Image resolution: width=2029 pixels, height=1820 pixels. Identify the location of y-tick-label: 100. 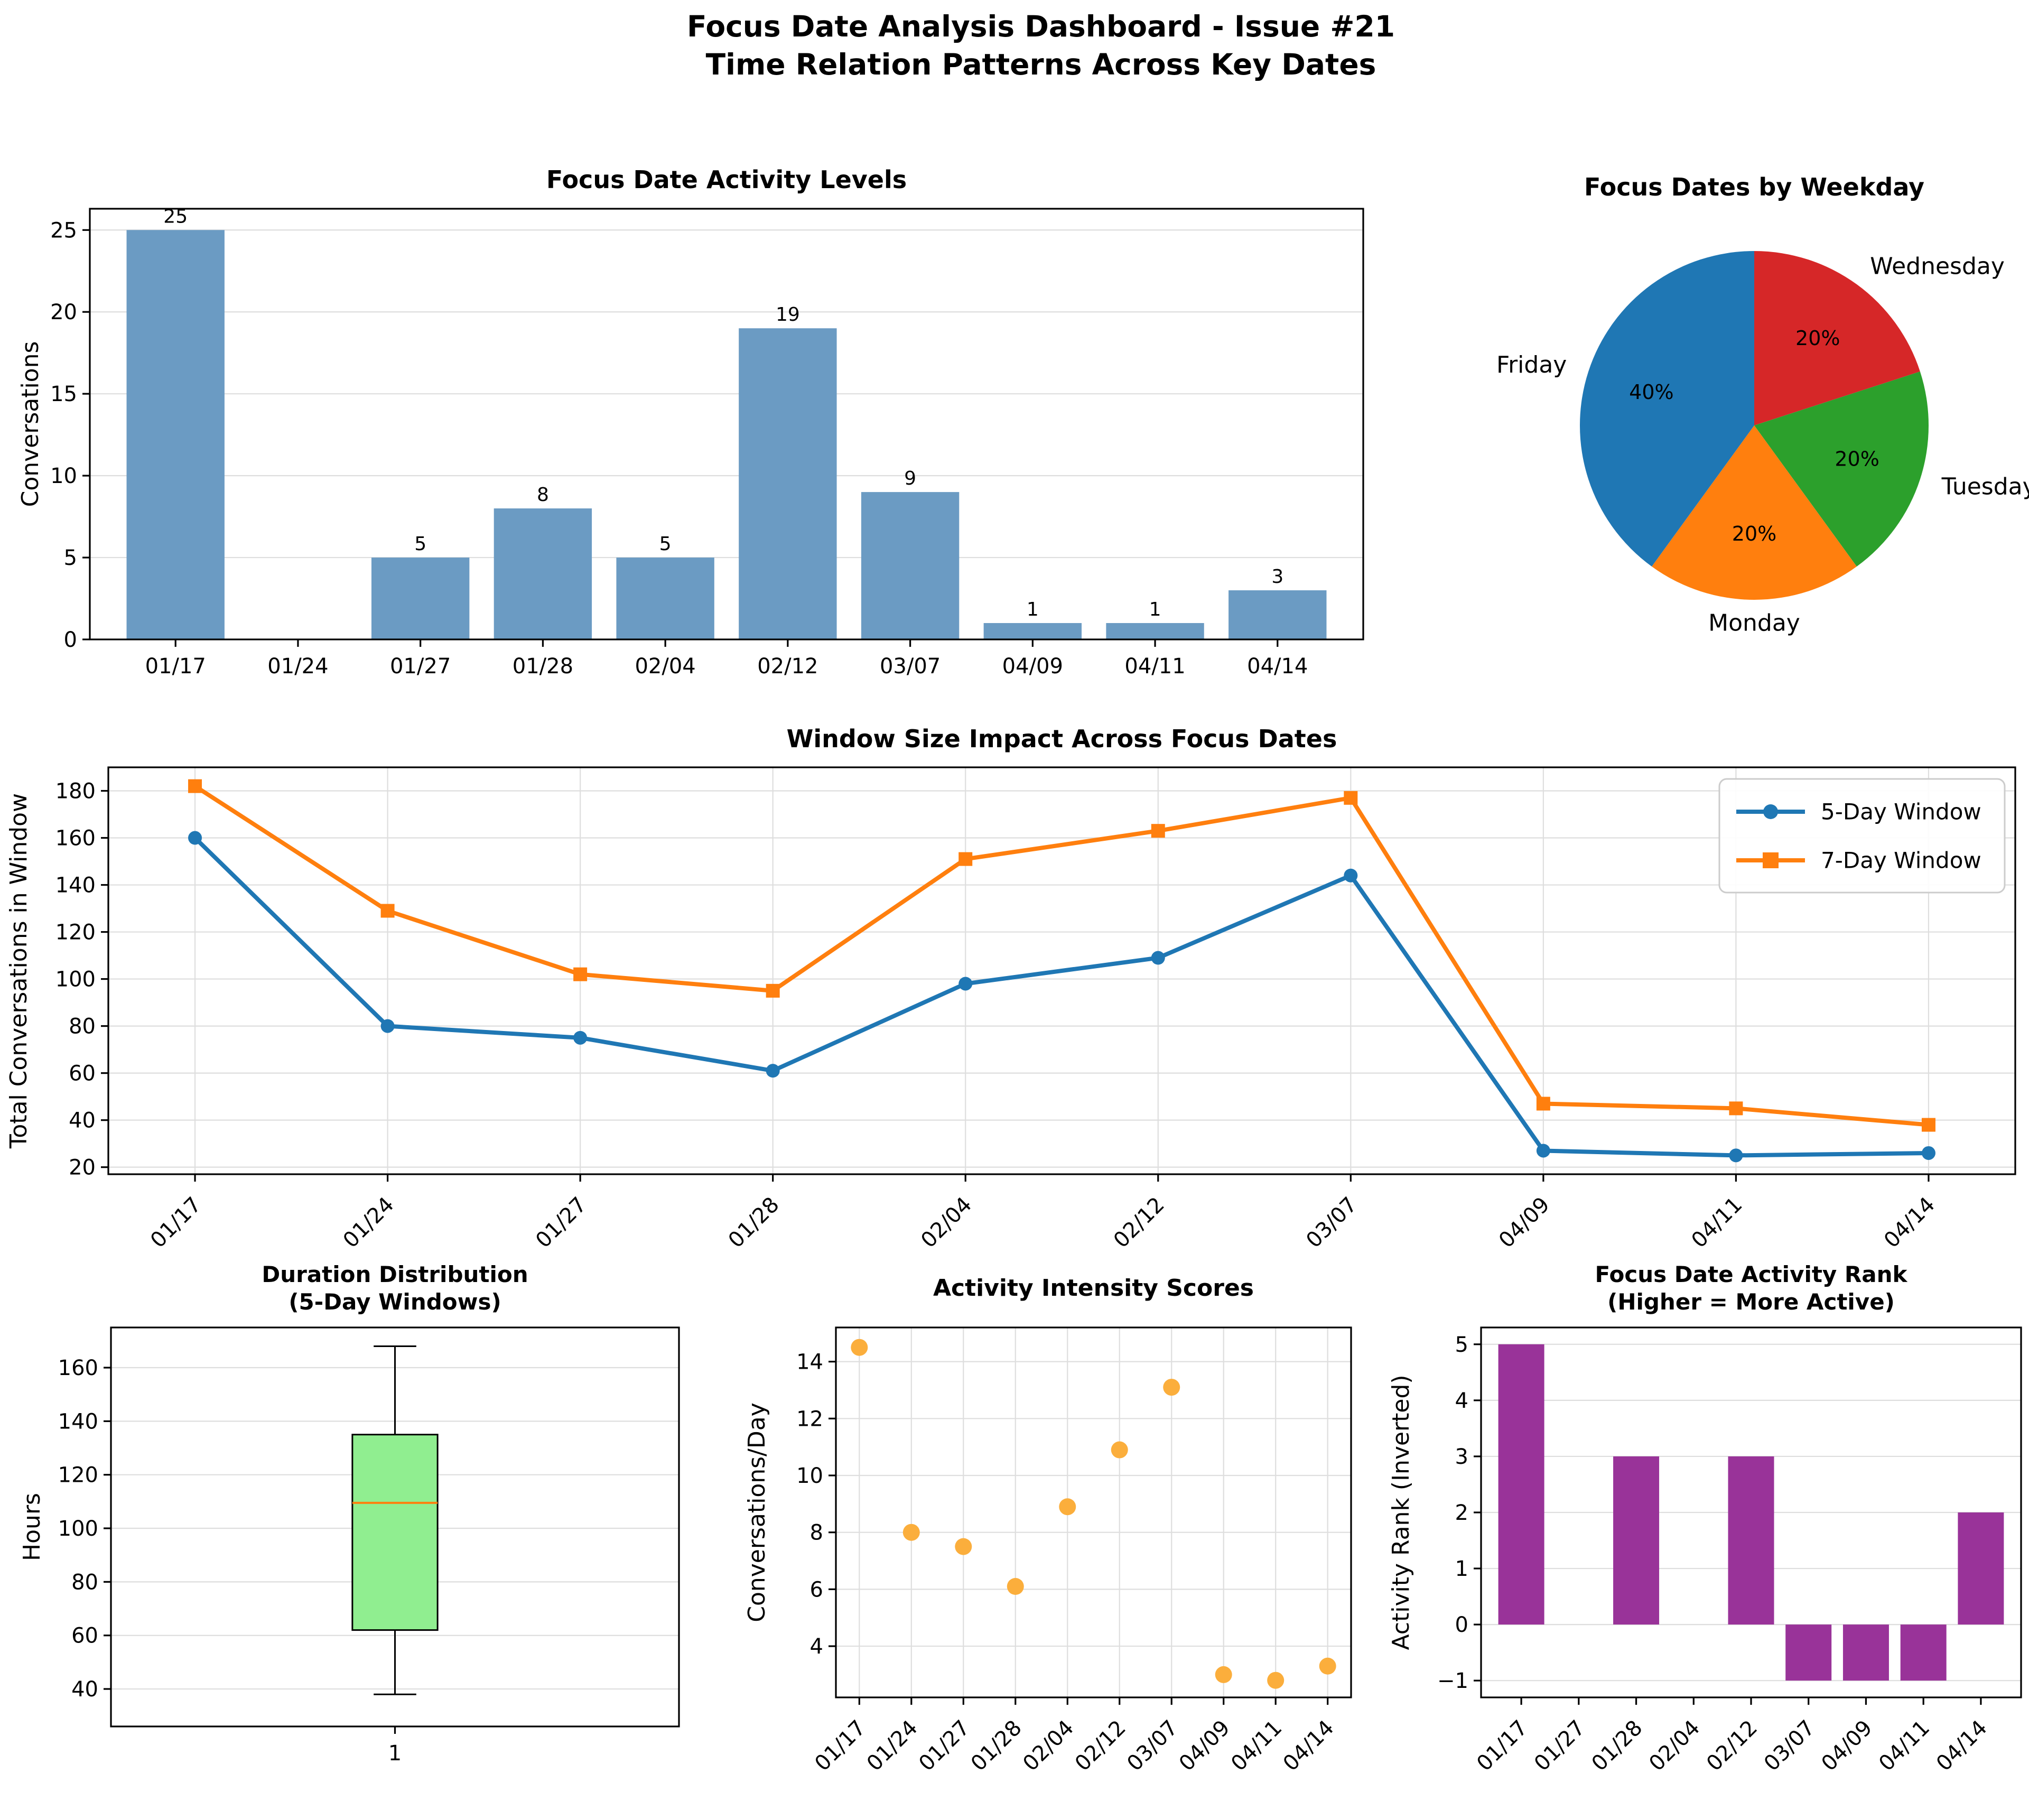
(76, 980).